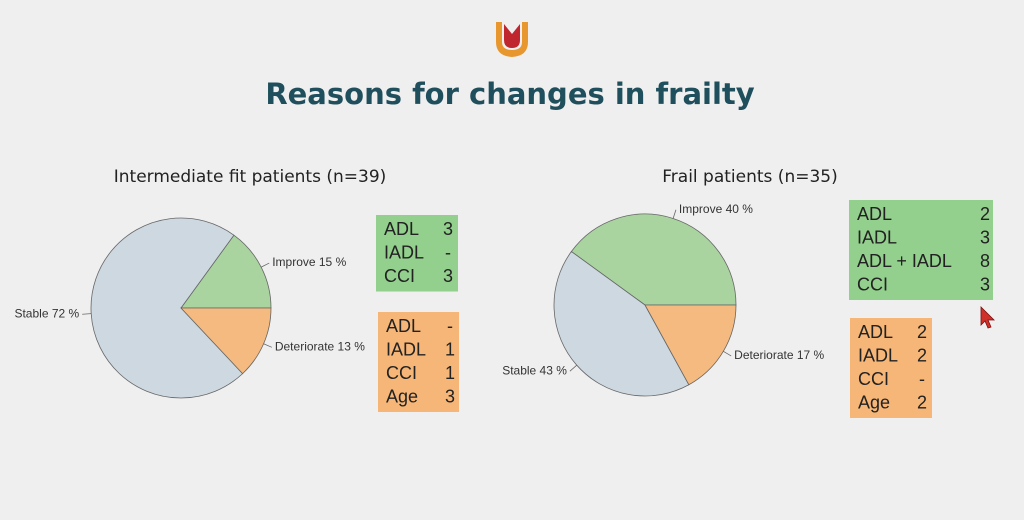  Describe the element at coordinates (534, 370) in the screenshot. I see `slice-label: Stable 43 %` at that location.